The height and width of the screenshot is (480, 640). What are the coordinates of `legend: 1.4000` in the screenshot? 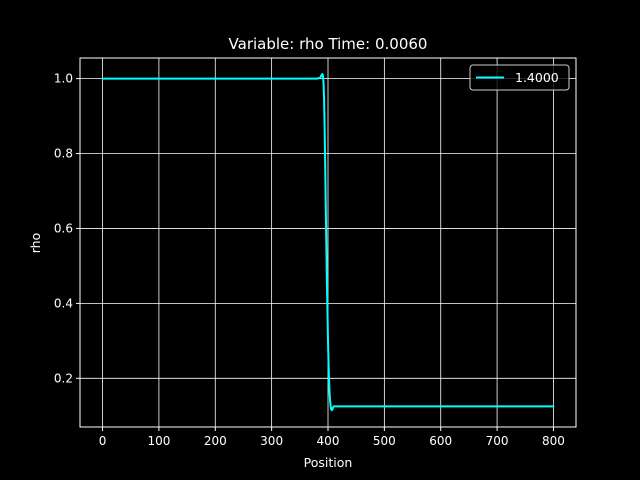 It's located at (519, 77).